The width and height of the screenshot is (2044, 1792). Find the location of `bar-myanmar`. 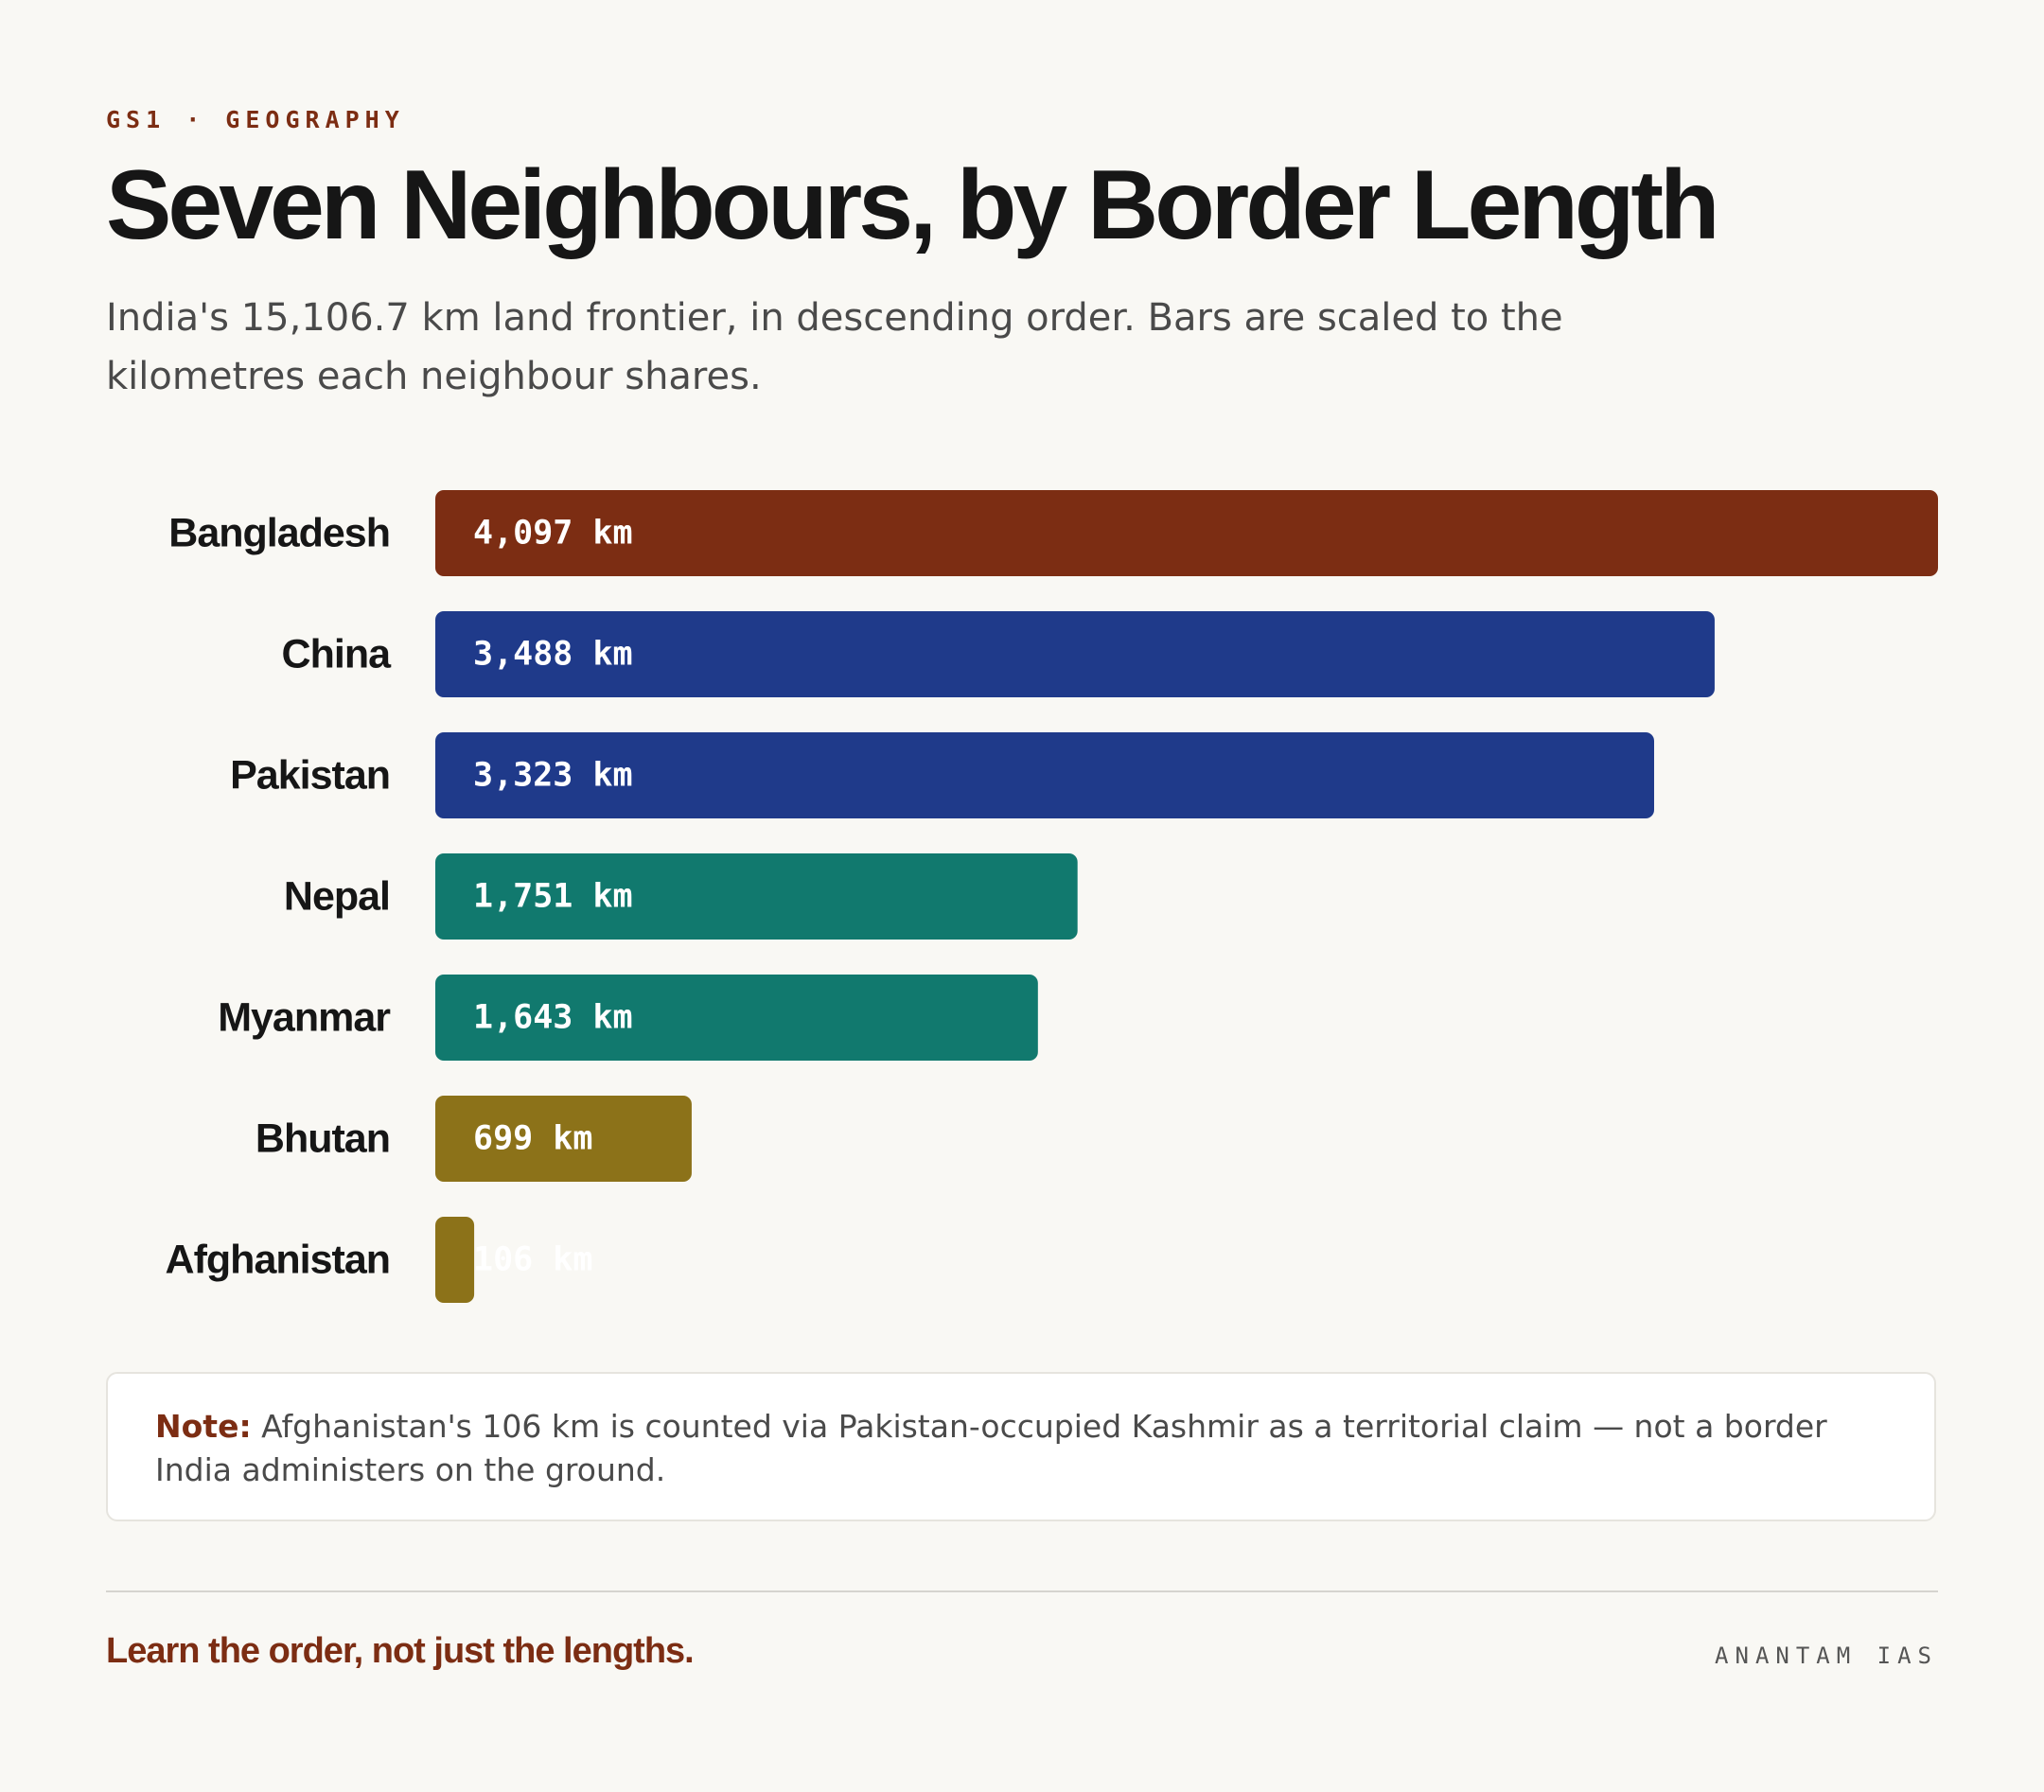

bar-myanmar is located at coordinates (736, 1018).